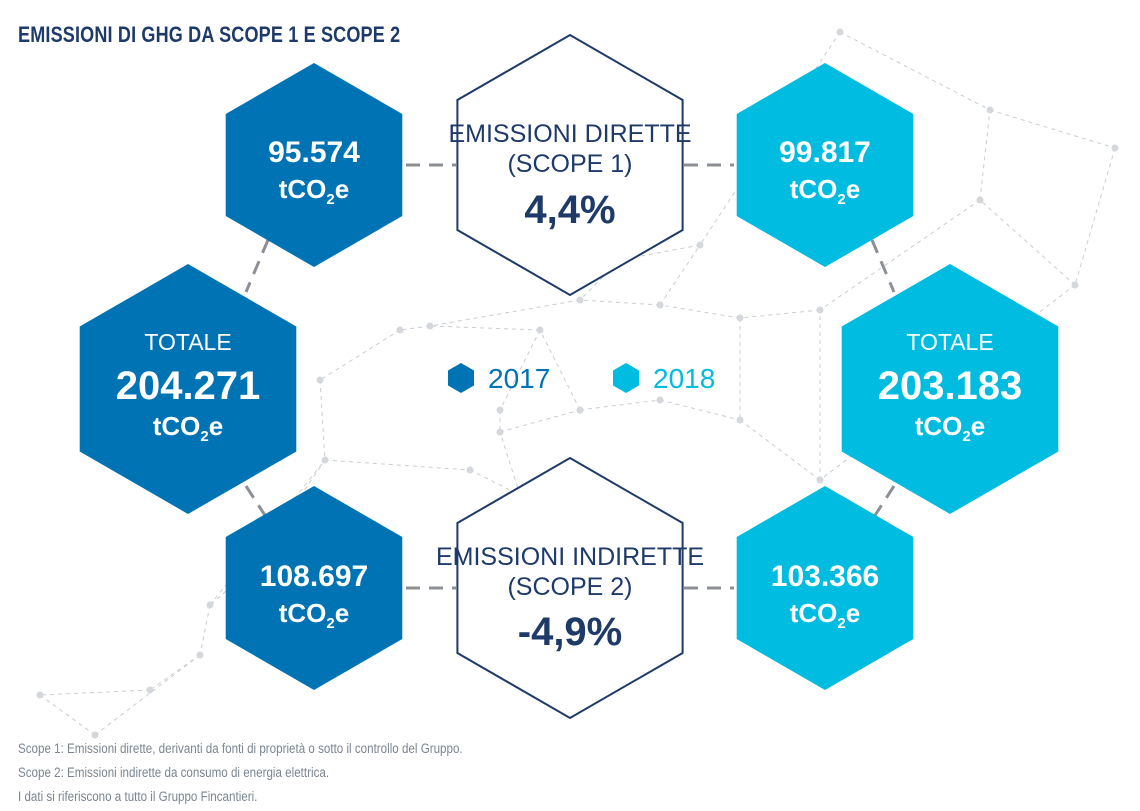  What do you see at coordinates (949, 342) in the screenshot?
I see `total-2018-label: TOTALE` at bounding box center [949, 342].